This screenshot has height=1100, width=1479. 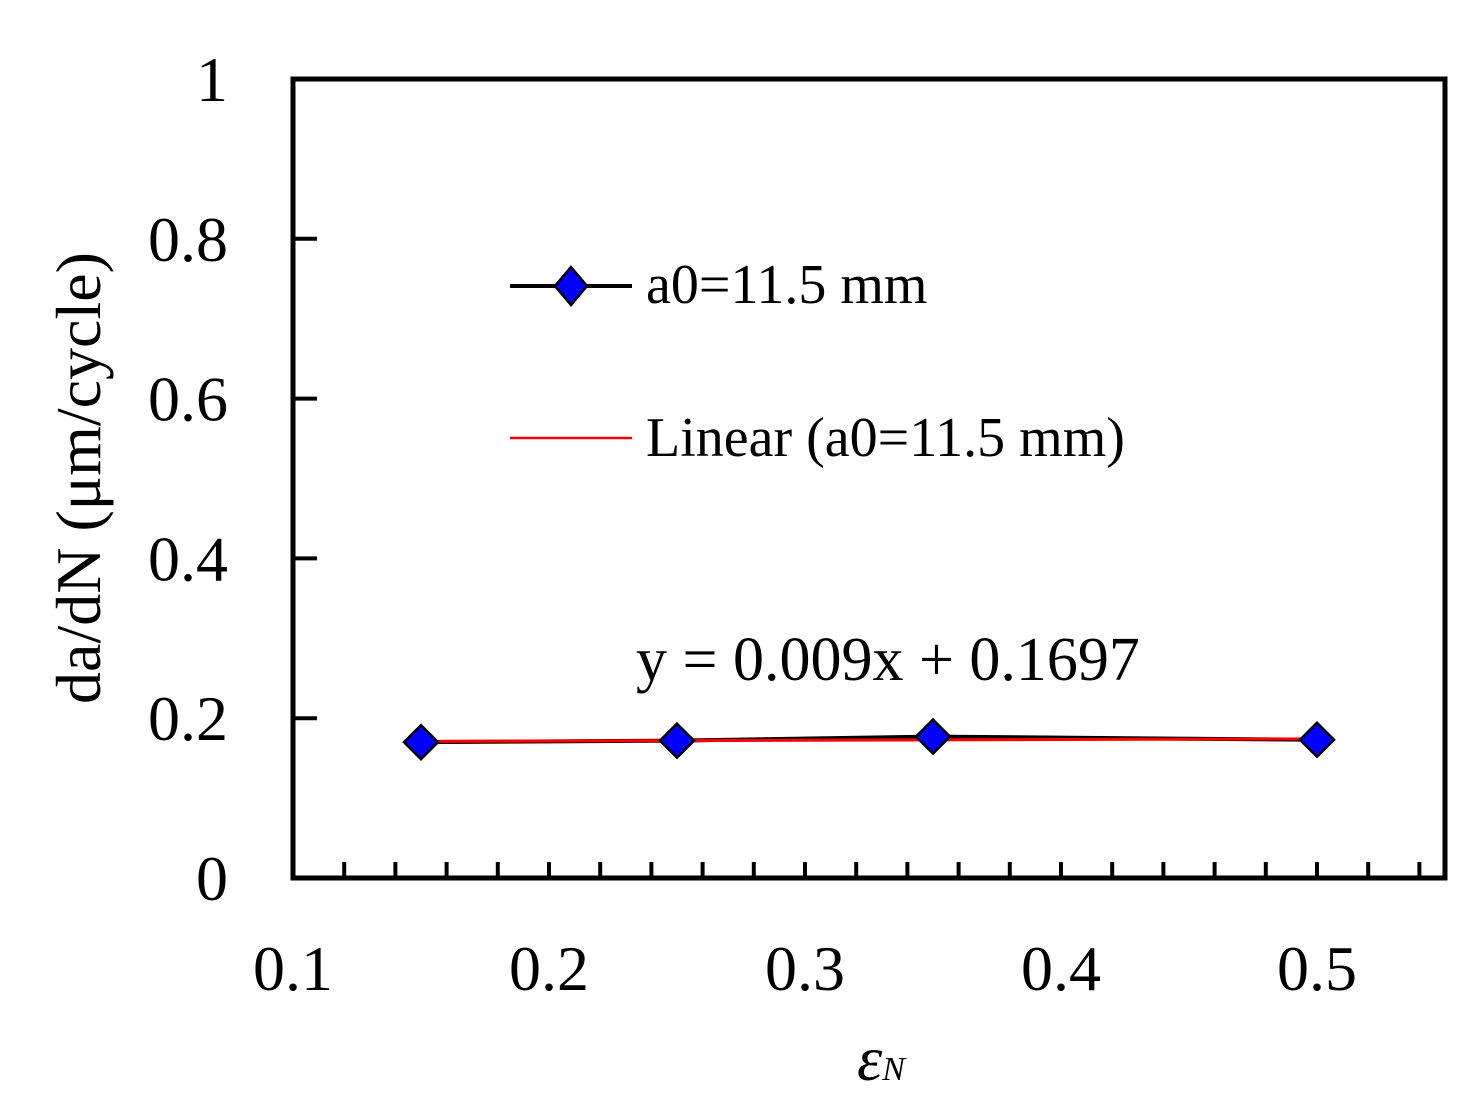 I want to click on x-axis-title-main: ε, so click(x=870, y=1058).